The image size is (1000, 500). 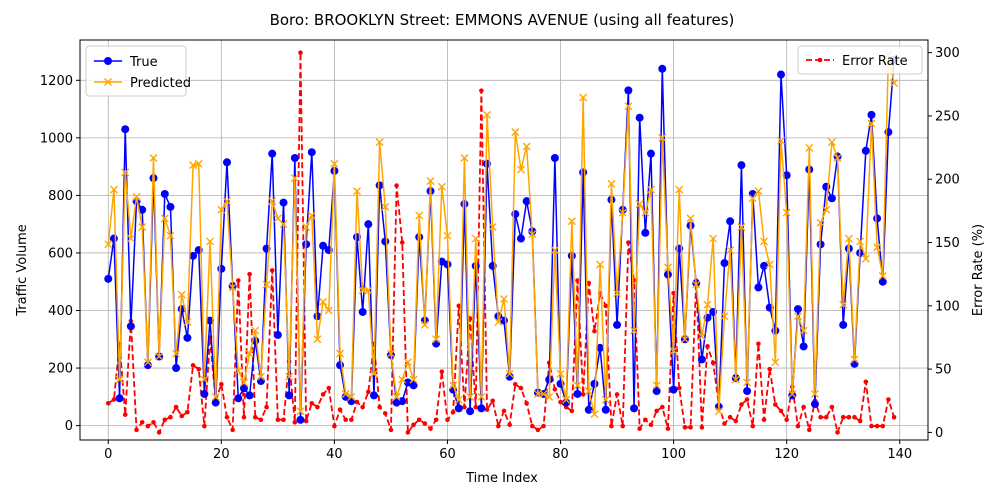 What do you see at coordinates (875, 61) in the screenshot?
I see `legend-error-label: Error Rate` at bounding box center [875, 61].